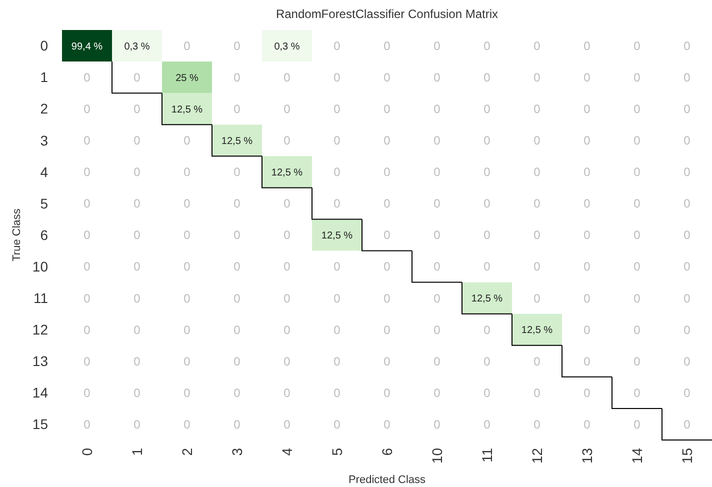 The image size is (712, 487). I want to click on x-tick-label: 15, so click(686, 456).